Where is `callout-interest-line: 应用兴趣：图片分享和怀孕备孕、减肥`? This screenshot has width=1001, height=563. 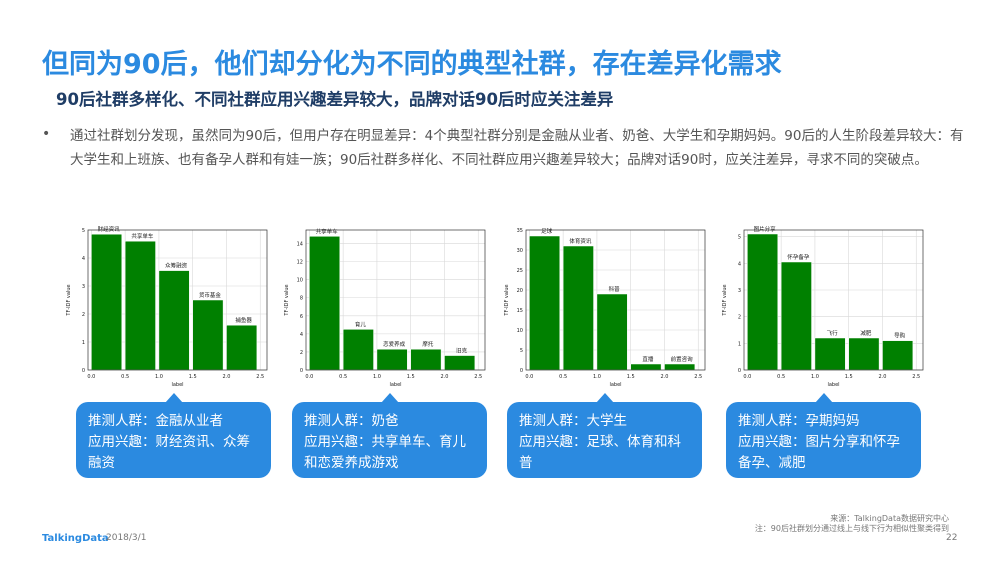
callout-interest-line: 应用兴趣：图片分享和怀孕备孕、减肥 is located at coordinates (819, 452).